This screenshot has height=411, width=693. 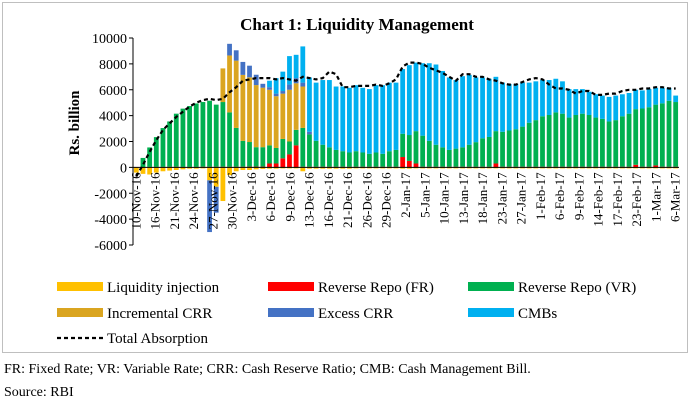 What do you see at coordinates (491, 286) in the screenshot?
I see `reverse-repo-vr-legend-swatch` at bounding box center [491, 286].